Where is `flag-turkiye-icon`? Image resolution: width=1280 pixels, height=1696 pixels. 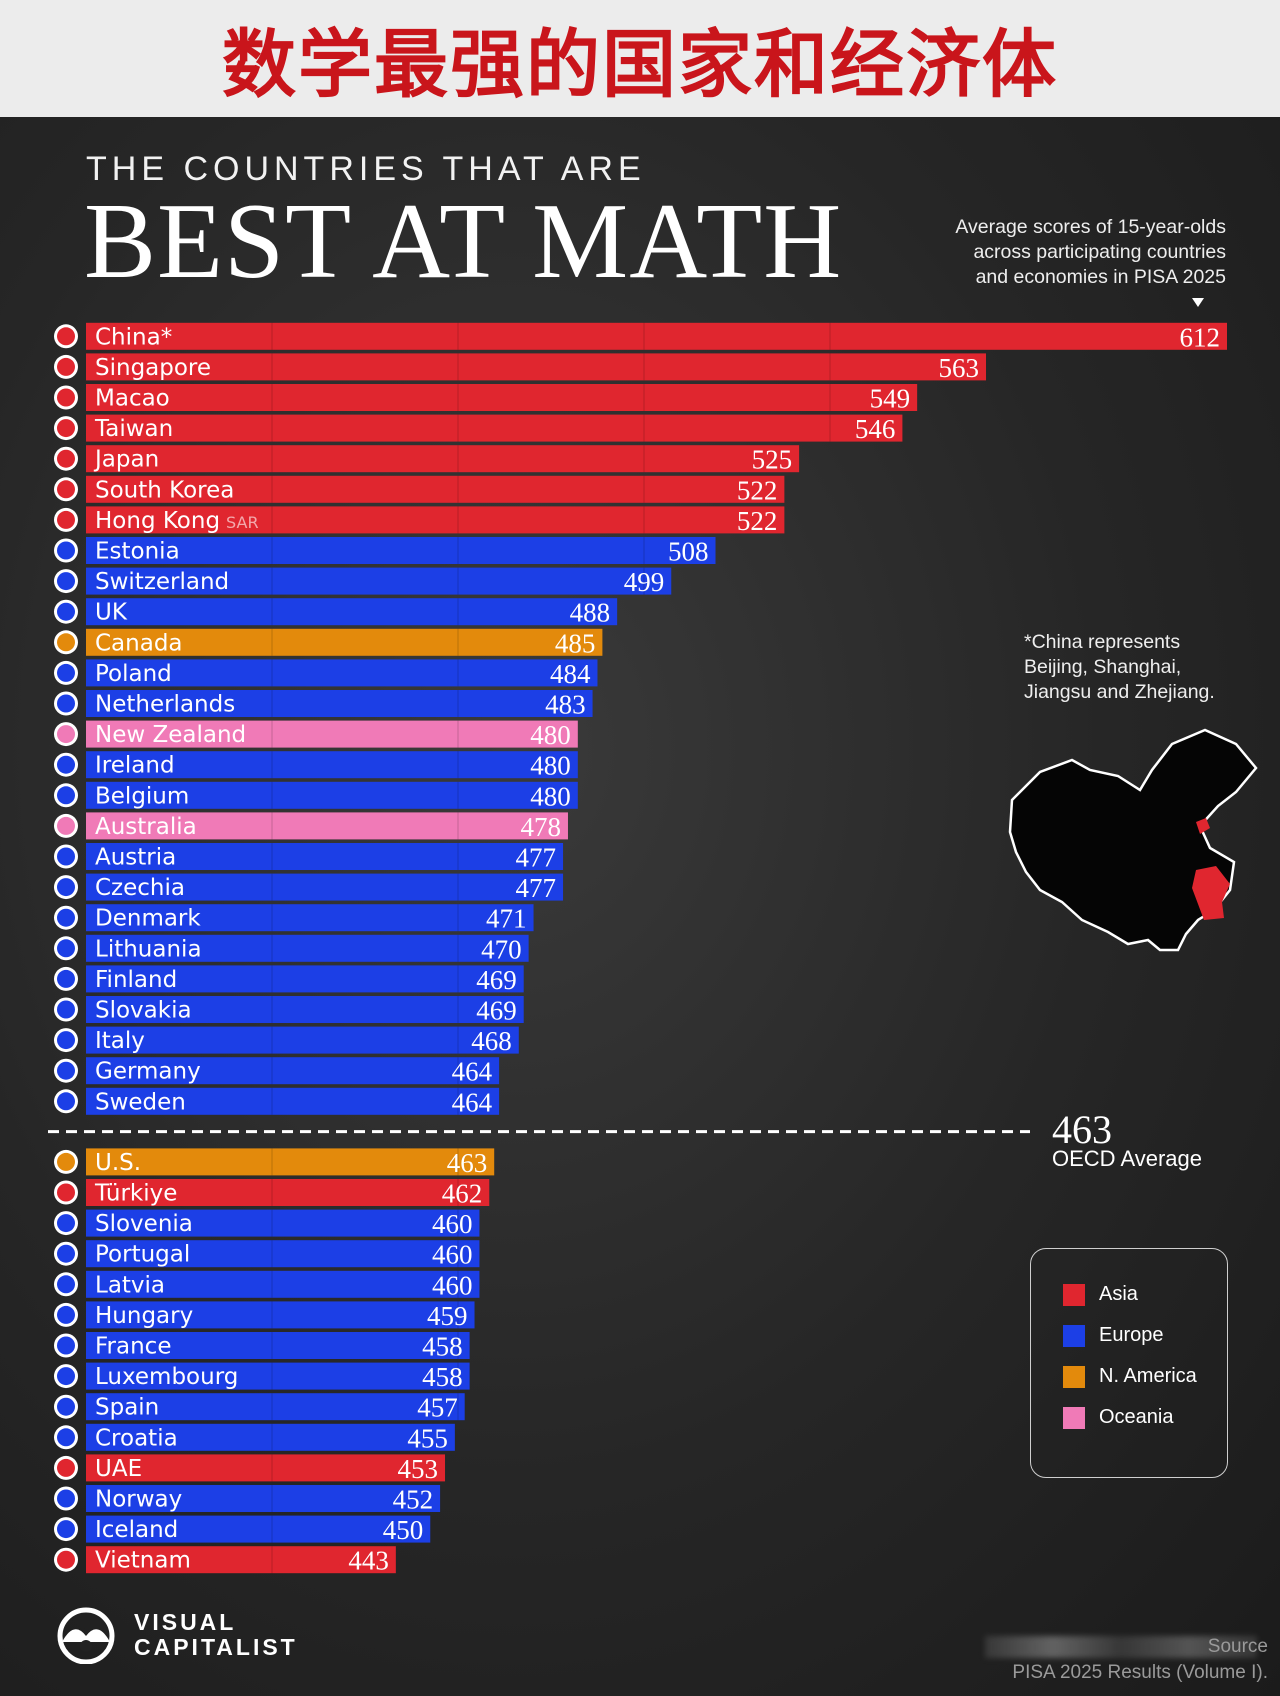
flag-turkiye-icon is located at coordinates (66, 1192).